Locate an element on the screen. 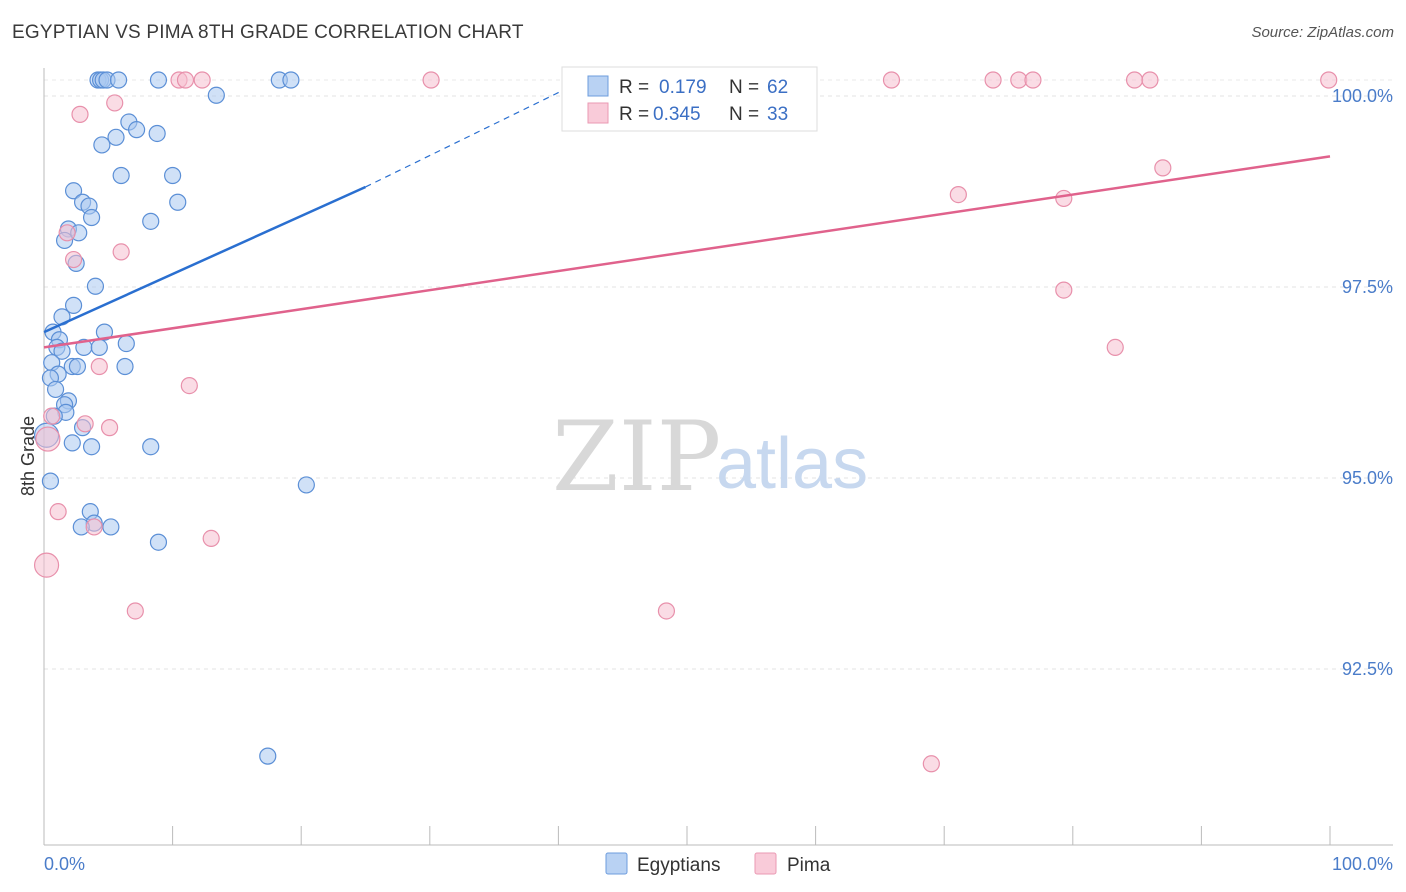  x-tick-label-100: 100.0% is located at coordinates (1362, 864).